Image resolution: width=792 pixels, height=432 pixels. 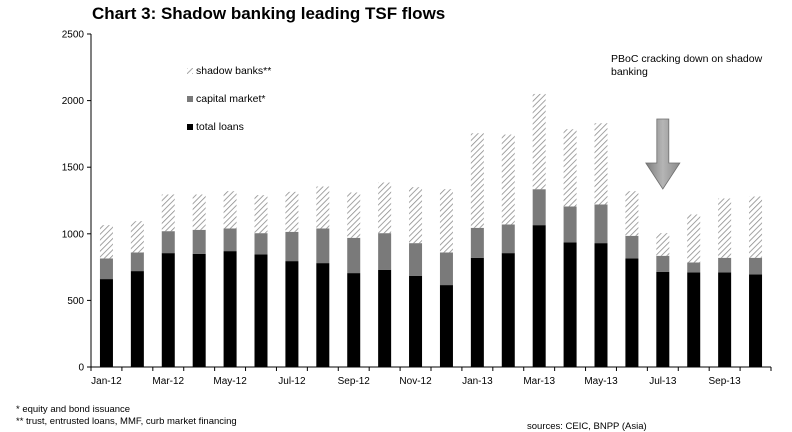 I want to click on legend: shadow banks** capital market* total loans, so click(x=229, y=99).